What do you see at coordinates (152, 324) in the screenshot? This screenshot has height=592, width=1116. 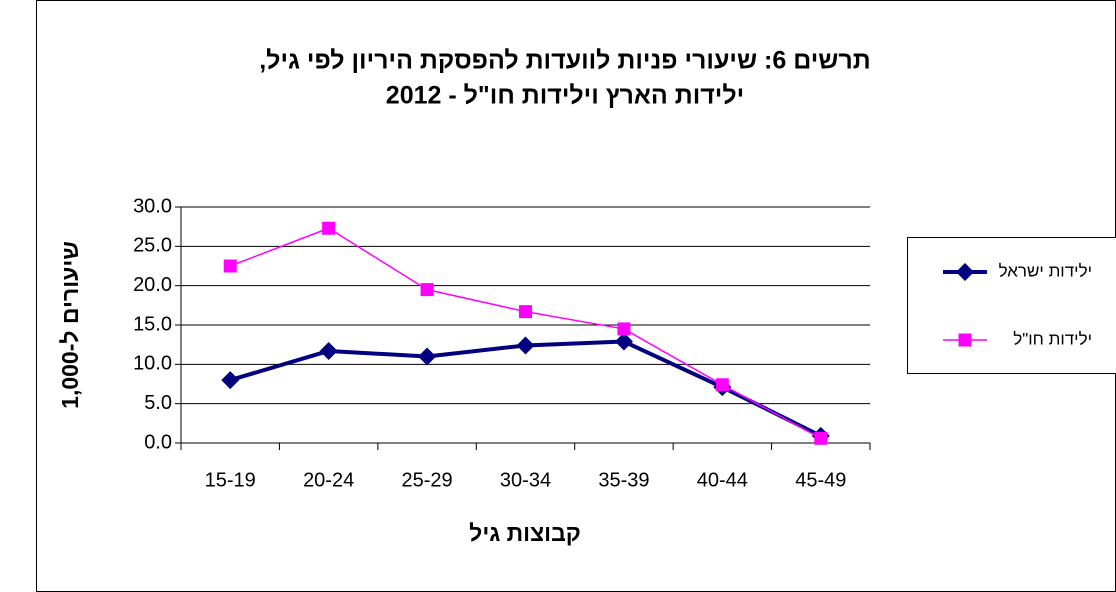 I see `y-tick-label: 15.0` at bounding box center [152, 324].